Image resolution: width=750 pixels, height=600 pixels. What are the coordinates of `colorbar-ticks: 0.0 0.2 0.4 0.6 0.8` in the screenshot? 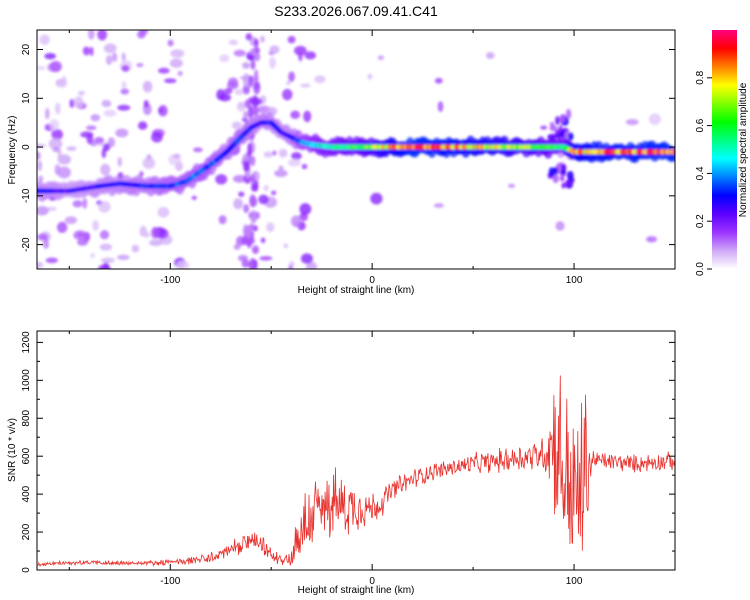 It's located at (703, 173).